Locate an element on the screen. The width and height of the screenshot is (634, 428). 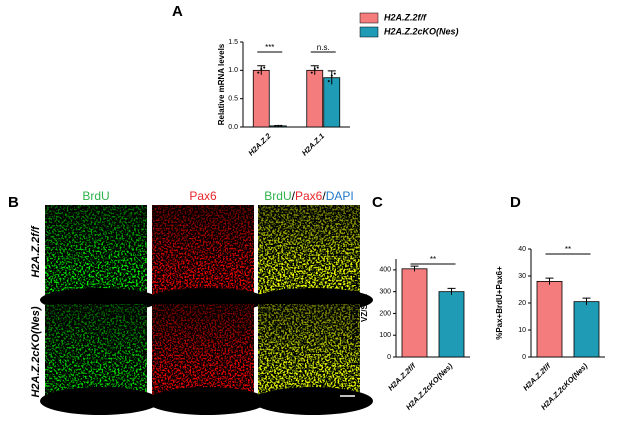
y-axis-label: VZ/SVZ is located at coordinates (364, 308).